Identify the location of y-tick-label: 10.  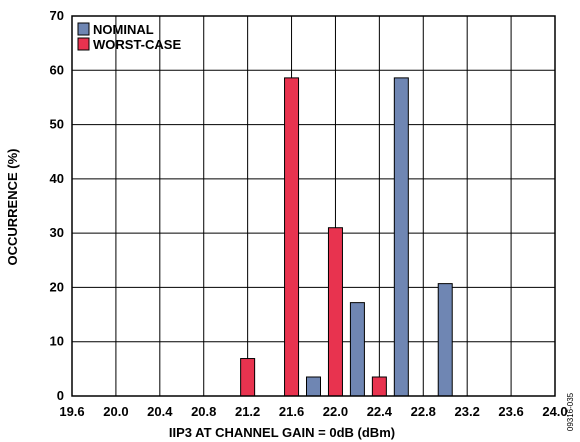
(57, 341).